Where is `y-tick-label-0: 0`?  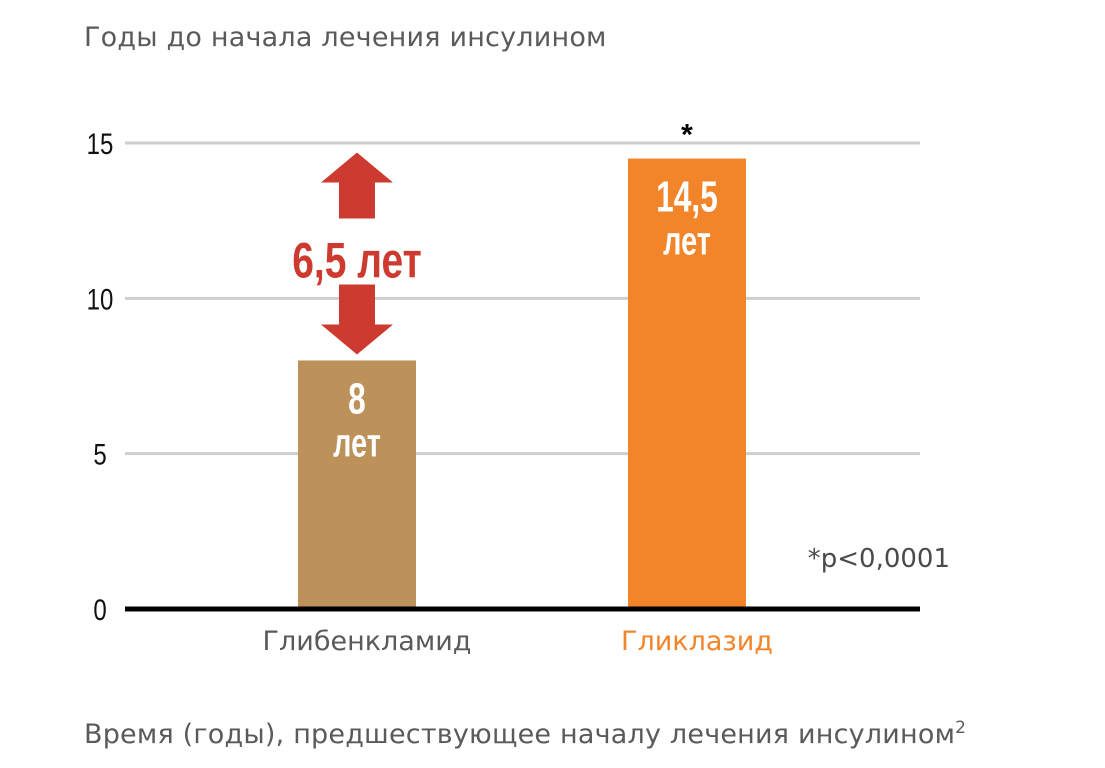 y-tick-label-0: 0 is located at coordinates (99, 609).